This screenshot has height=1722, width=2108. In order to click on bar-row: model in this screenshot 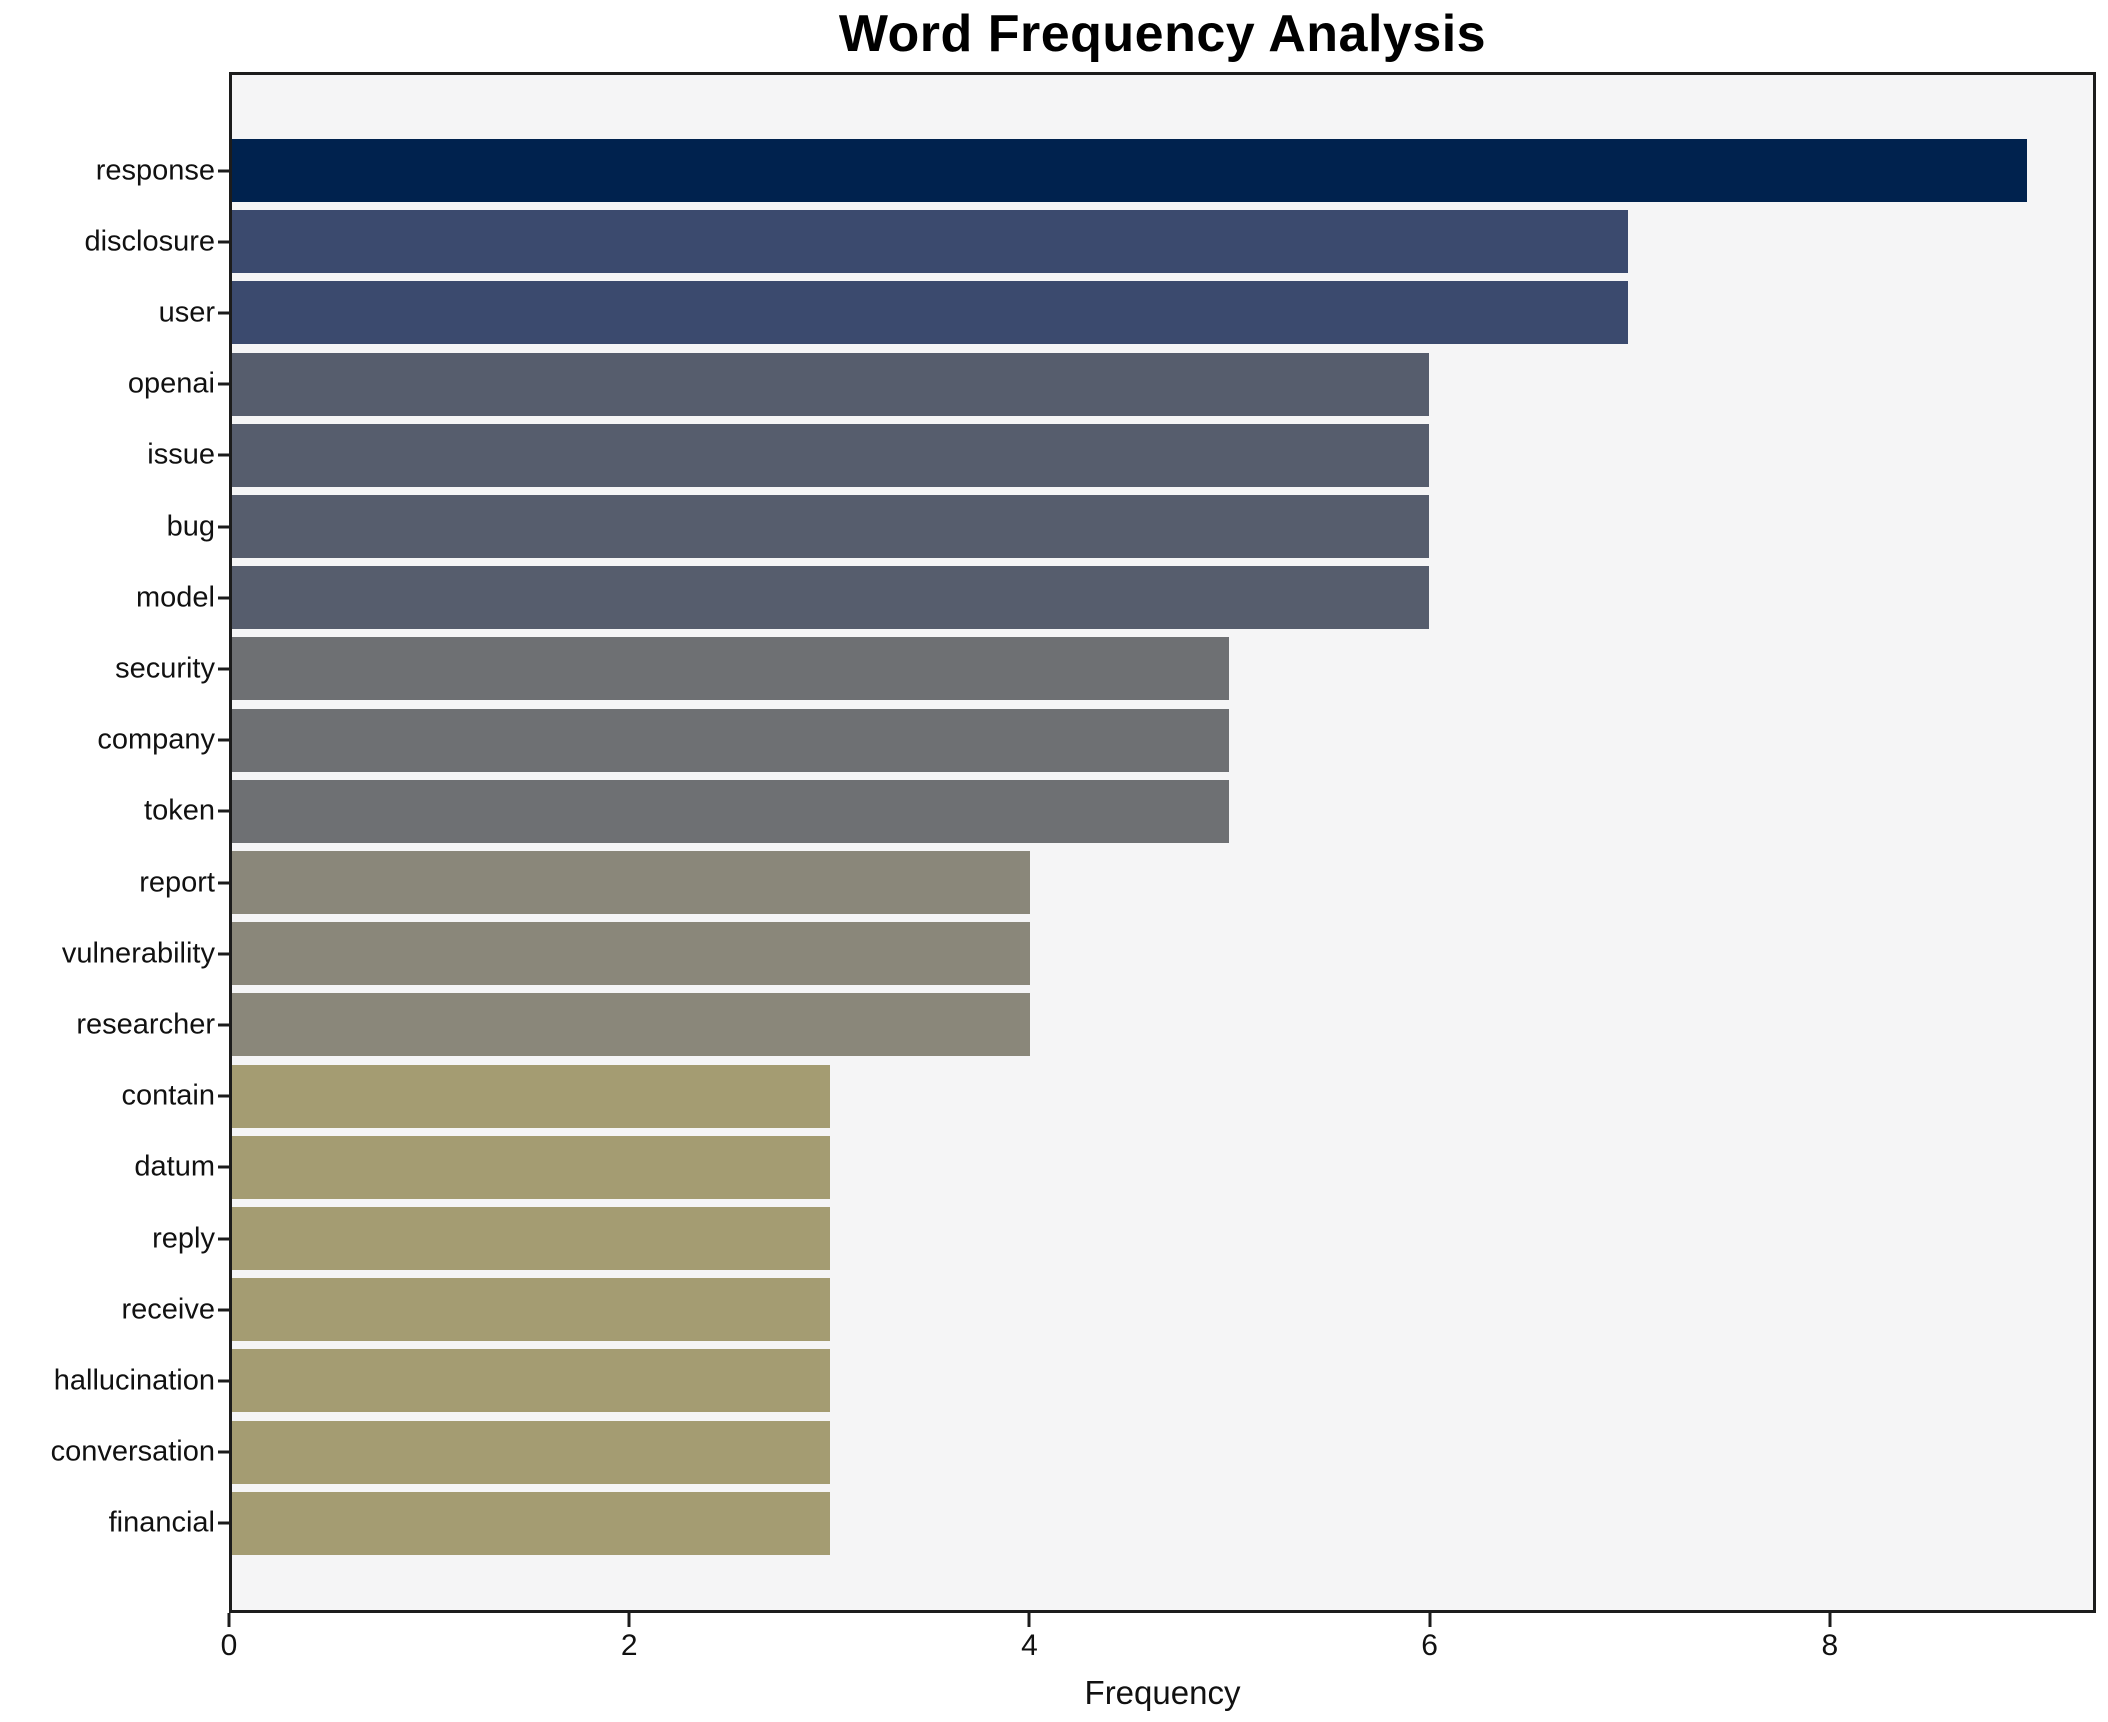, I will do `click(1114, 598)`.